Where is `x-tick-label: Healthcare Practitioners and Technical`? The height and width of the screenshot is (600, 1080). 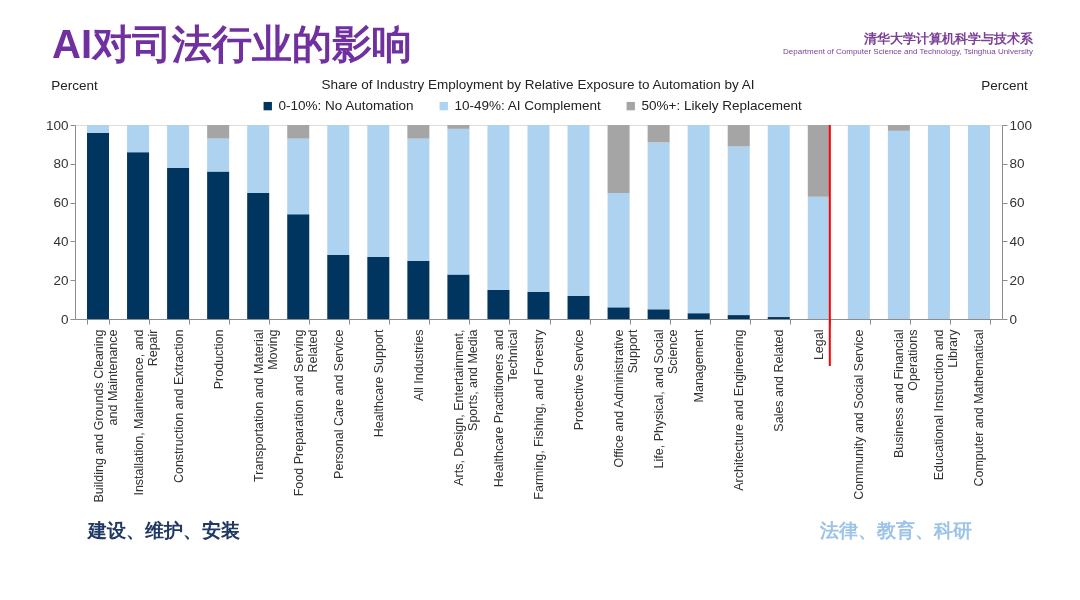 x-tick-label: Healthcare Practitioners and Technical is located at coordinates (505, 408).